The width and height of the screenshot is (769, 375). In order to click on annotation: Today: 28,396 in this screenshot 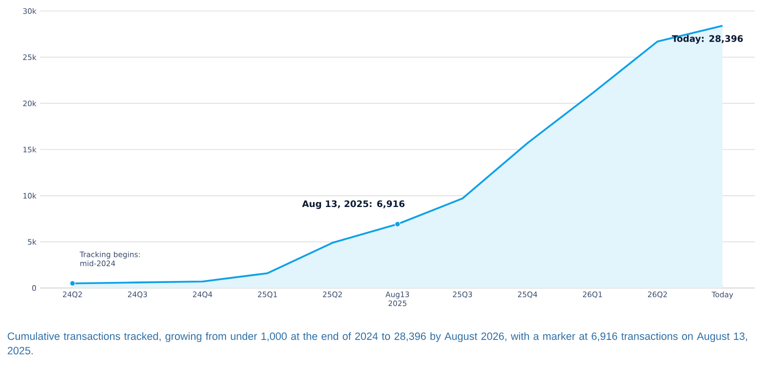, I will do `click(707, 39)`.